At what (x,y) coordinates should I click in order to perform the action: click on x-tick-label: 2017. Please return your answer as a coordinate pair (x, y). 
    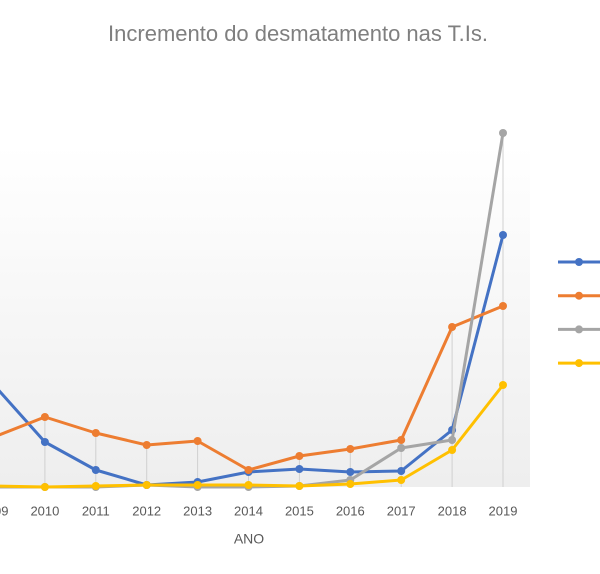
    Looking at the image, I should click on (401, 510).